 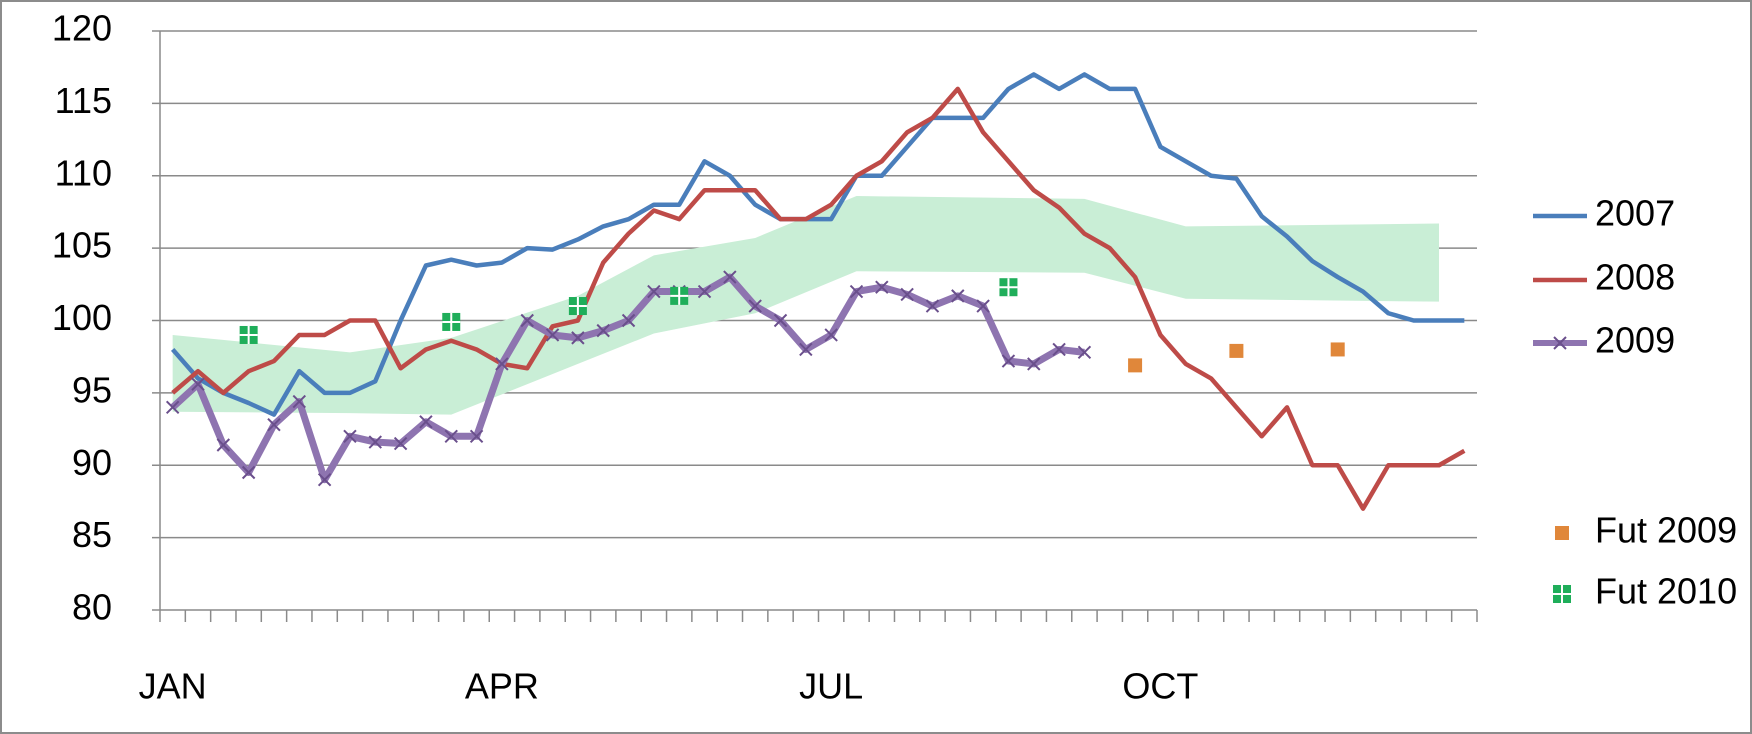 I want to click on y-tick-label: 110, so click(x=83, y=172).